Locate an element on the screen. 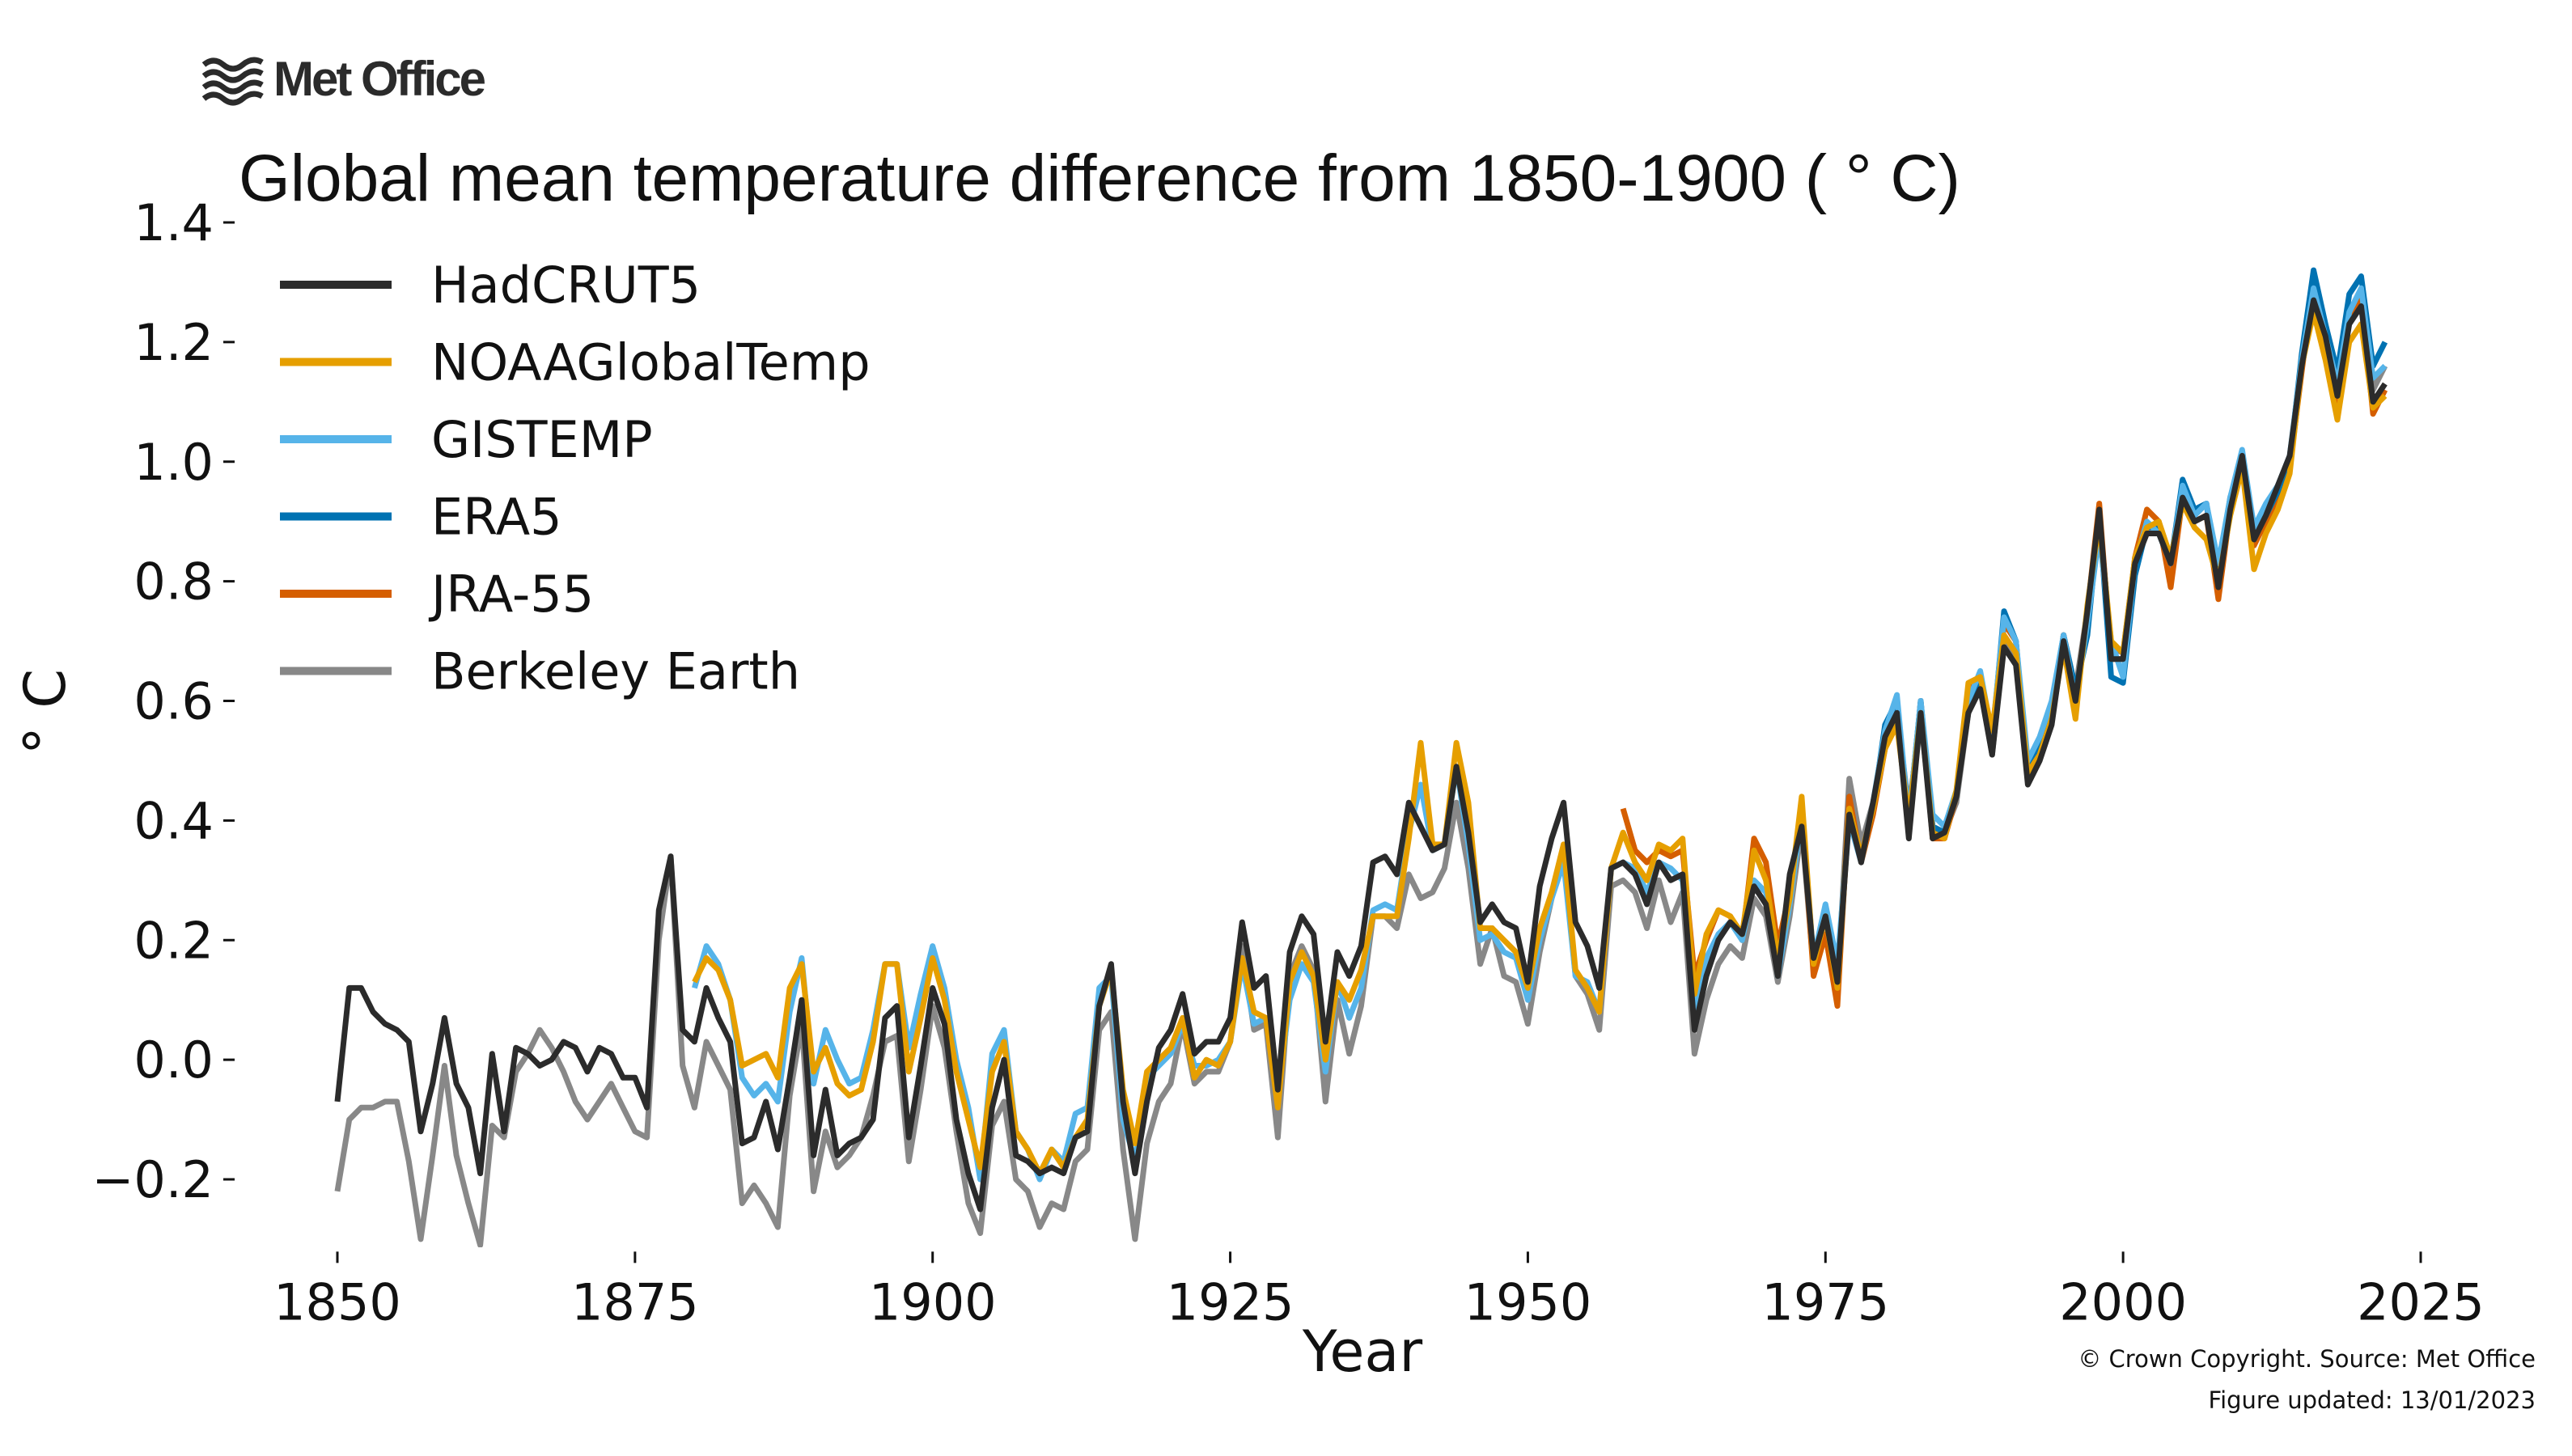  legend-label: Berkeley Earth is located at coordinates (615, 671).